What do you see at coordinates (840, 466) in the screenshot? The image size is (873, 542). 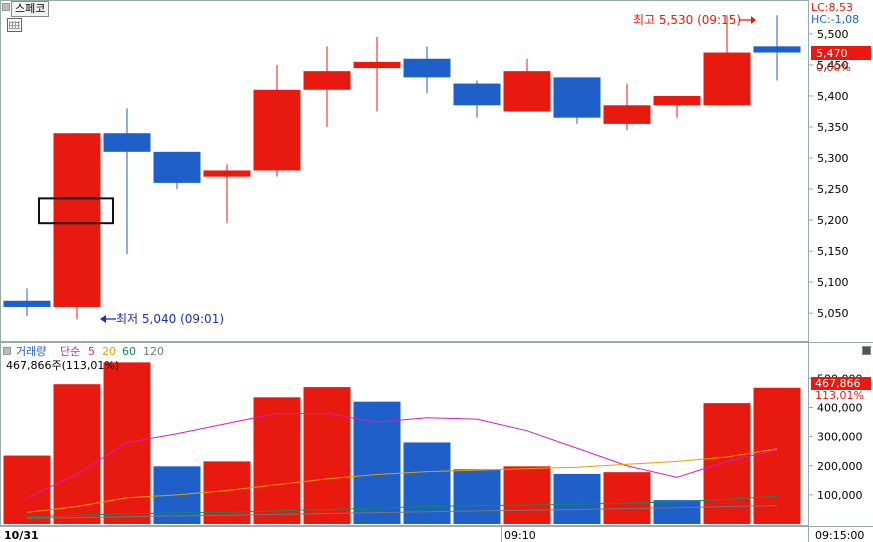 I see `volume-tick-label: 200,000` at bounding box center [840, 466].